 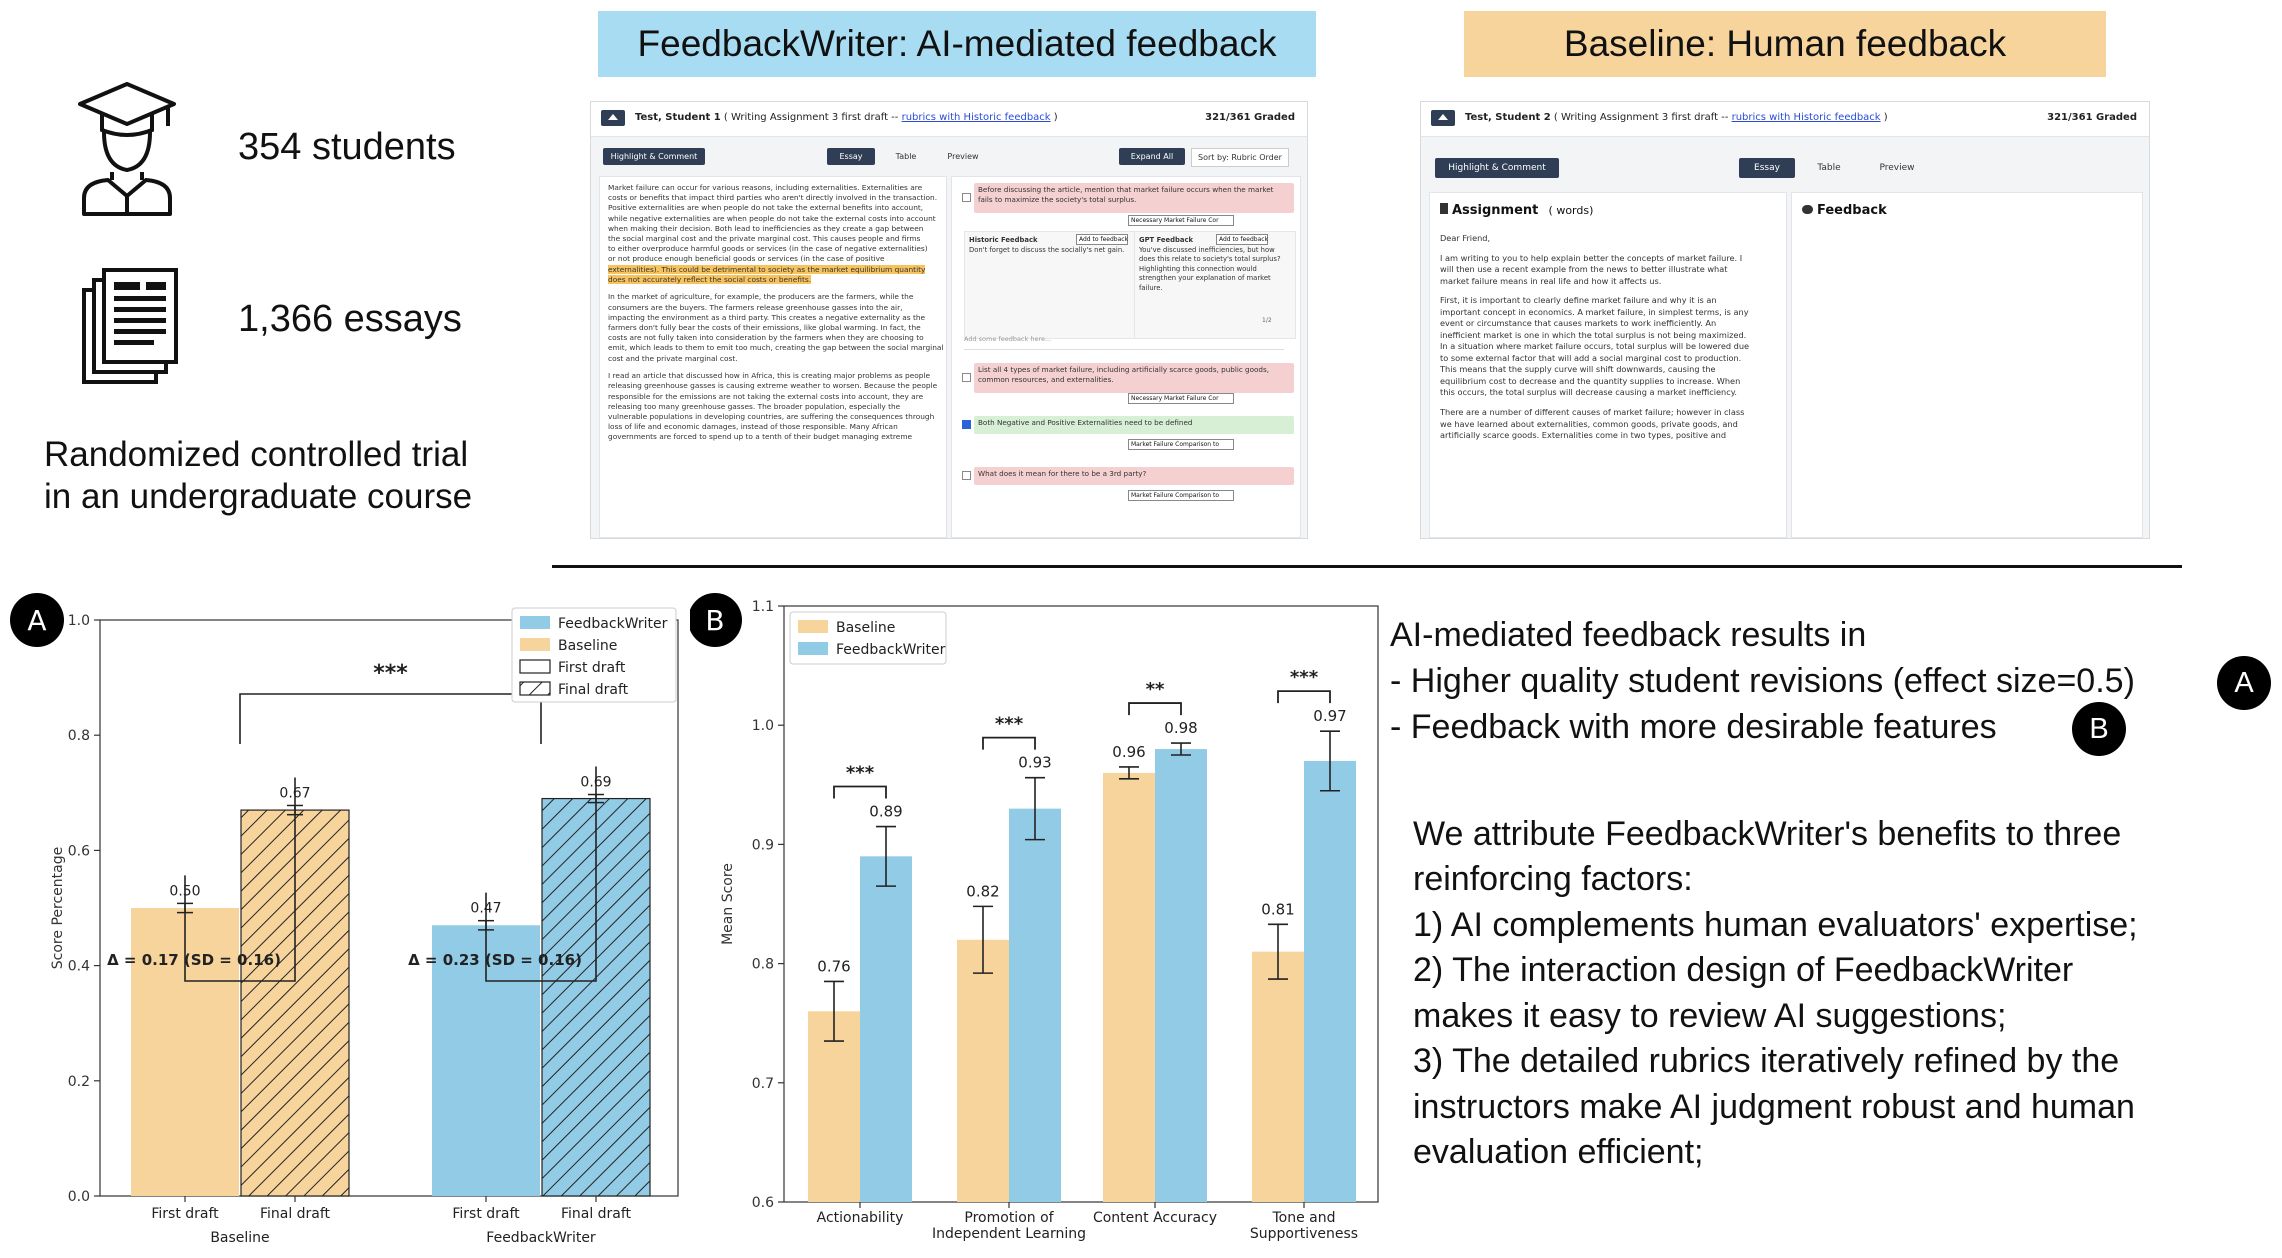 I want to click on document-stack-icon, so click(x=130, y=326).